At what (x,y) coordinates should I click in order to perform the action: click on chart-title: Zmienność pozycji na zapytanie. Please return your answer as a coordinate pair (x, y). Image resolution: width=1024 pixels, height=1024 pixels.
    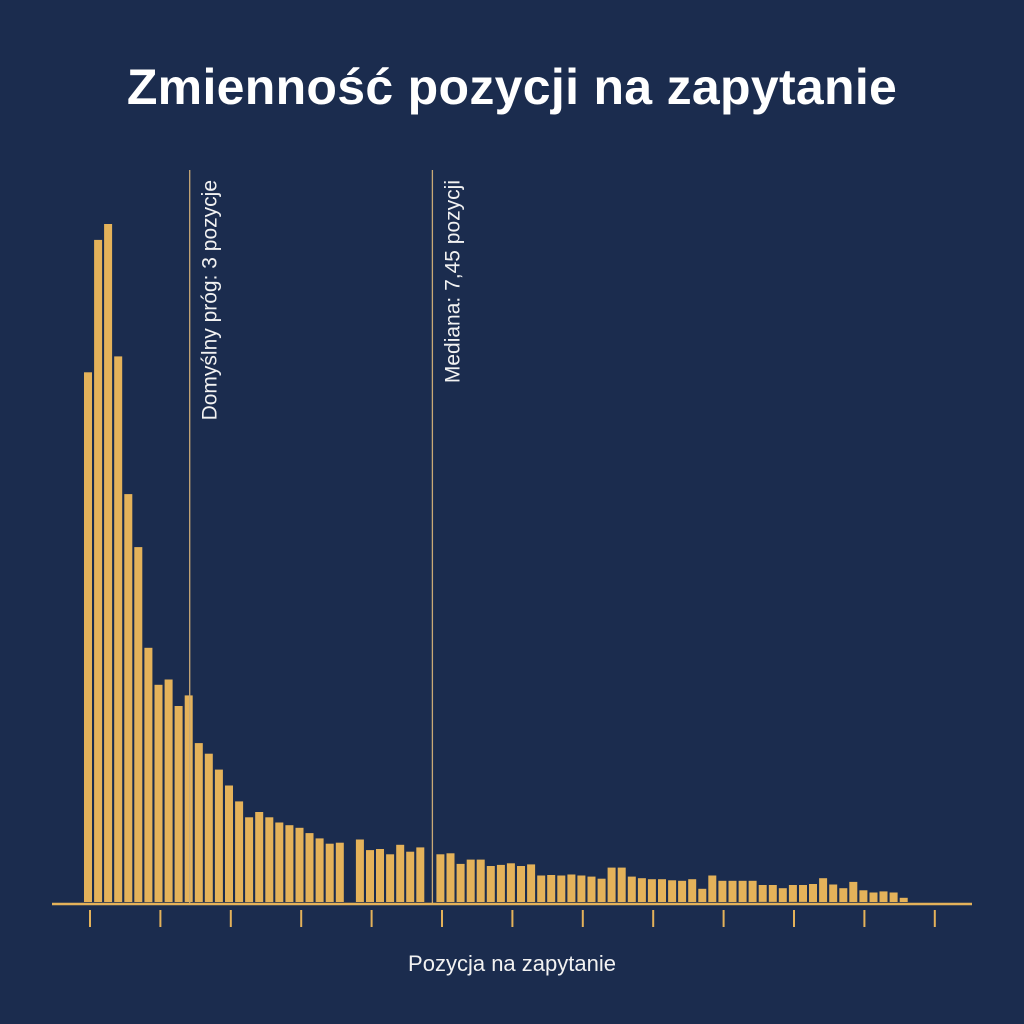
    Looking at the image, I should click on (512, 87).